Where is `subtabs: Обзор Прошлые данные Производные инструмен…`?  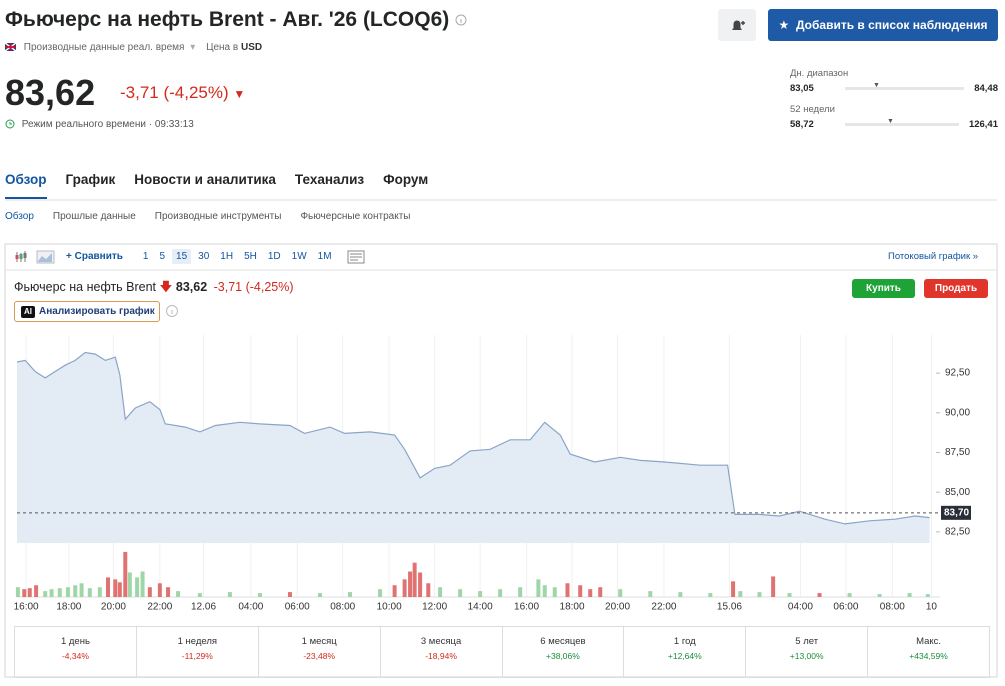 subtabs: Обзор Прошлые данные Производные инструмен… is located at coordinates (217, 216).